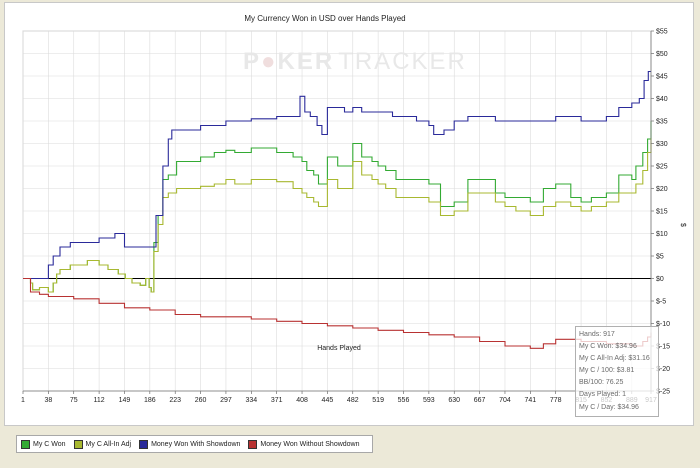  Describe the element at coordinates (324, 18) in the screenshot. I see `chart-title: My Currency Won in USD over Hands Played` at that location.